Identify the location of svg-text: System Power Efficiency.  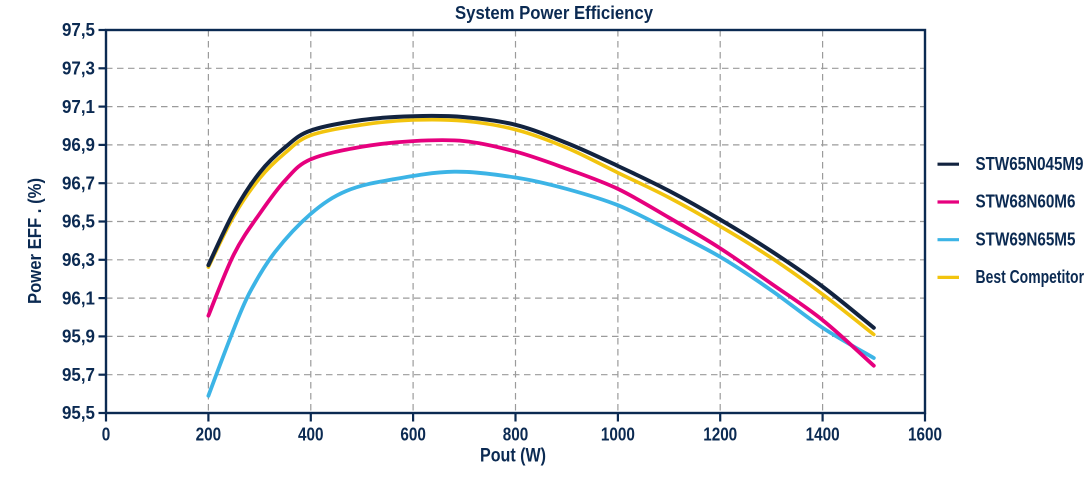
(554, 13).